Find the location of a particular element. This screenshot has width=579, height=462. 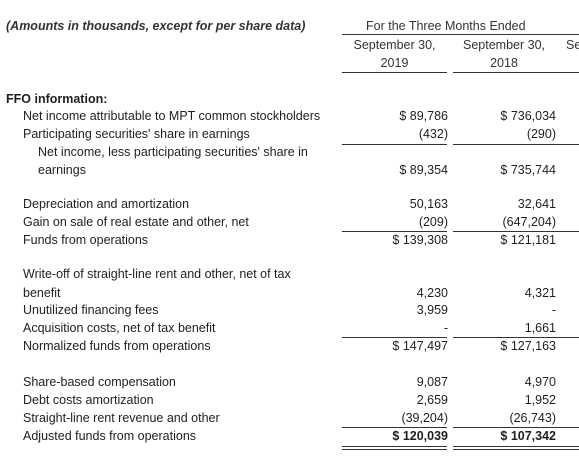

column-header-2019-line1: September 30, is located at coordinates (394, 45).